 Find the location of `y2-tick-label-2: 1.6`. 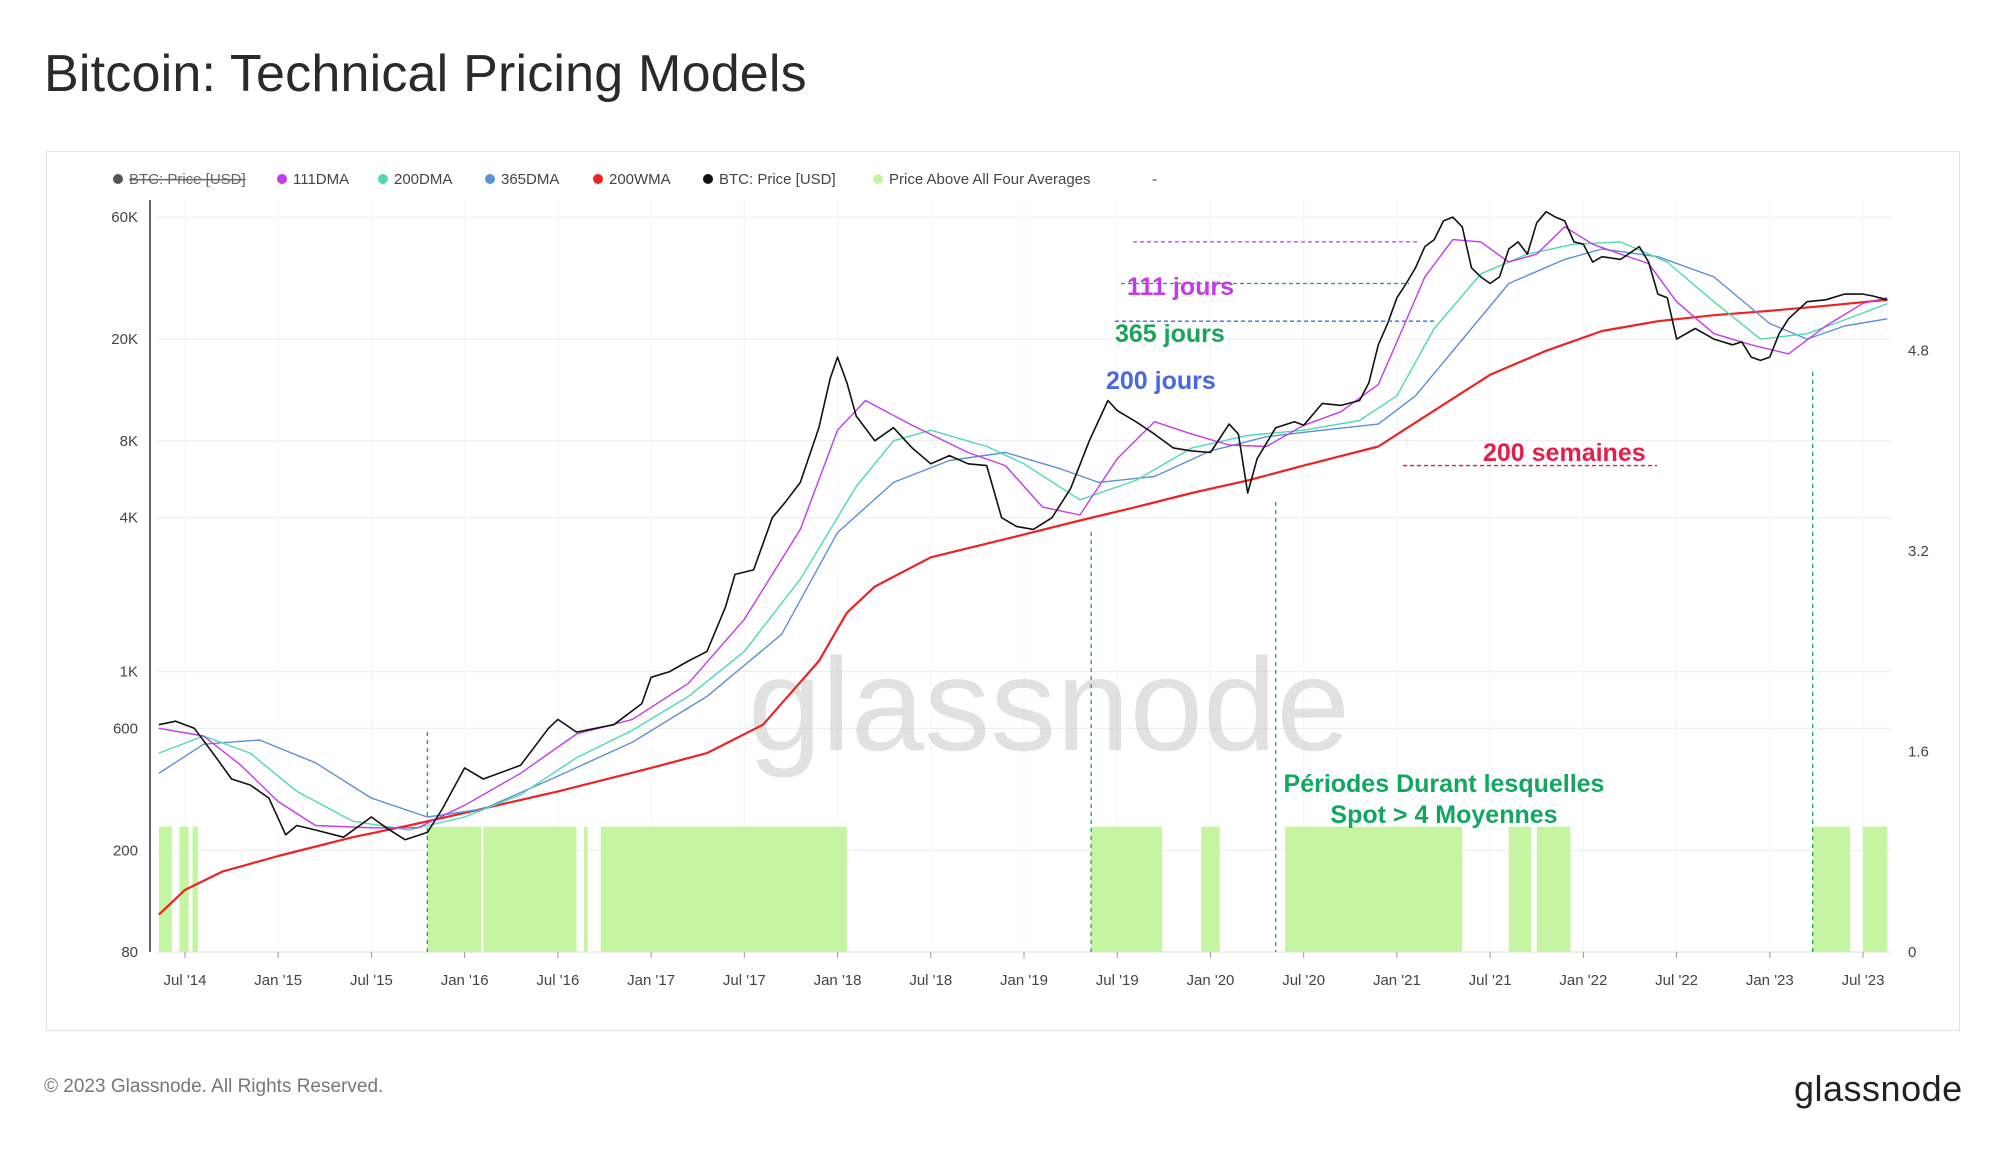

y2-tick-label-2: 1.6 is located at coordinates (1918, 751).